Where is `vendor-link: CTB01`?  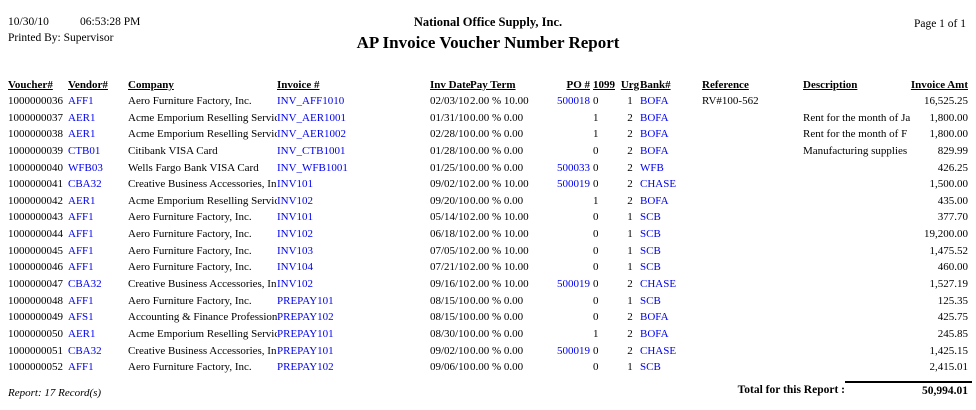
vendor-link: CTB01 is located at coordinates (84, 150).